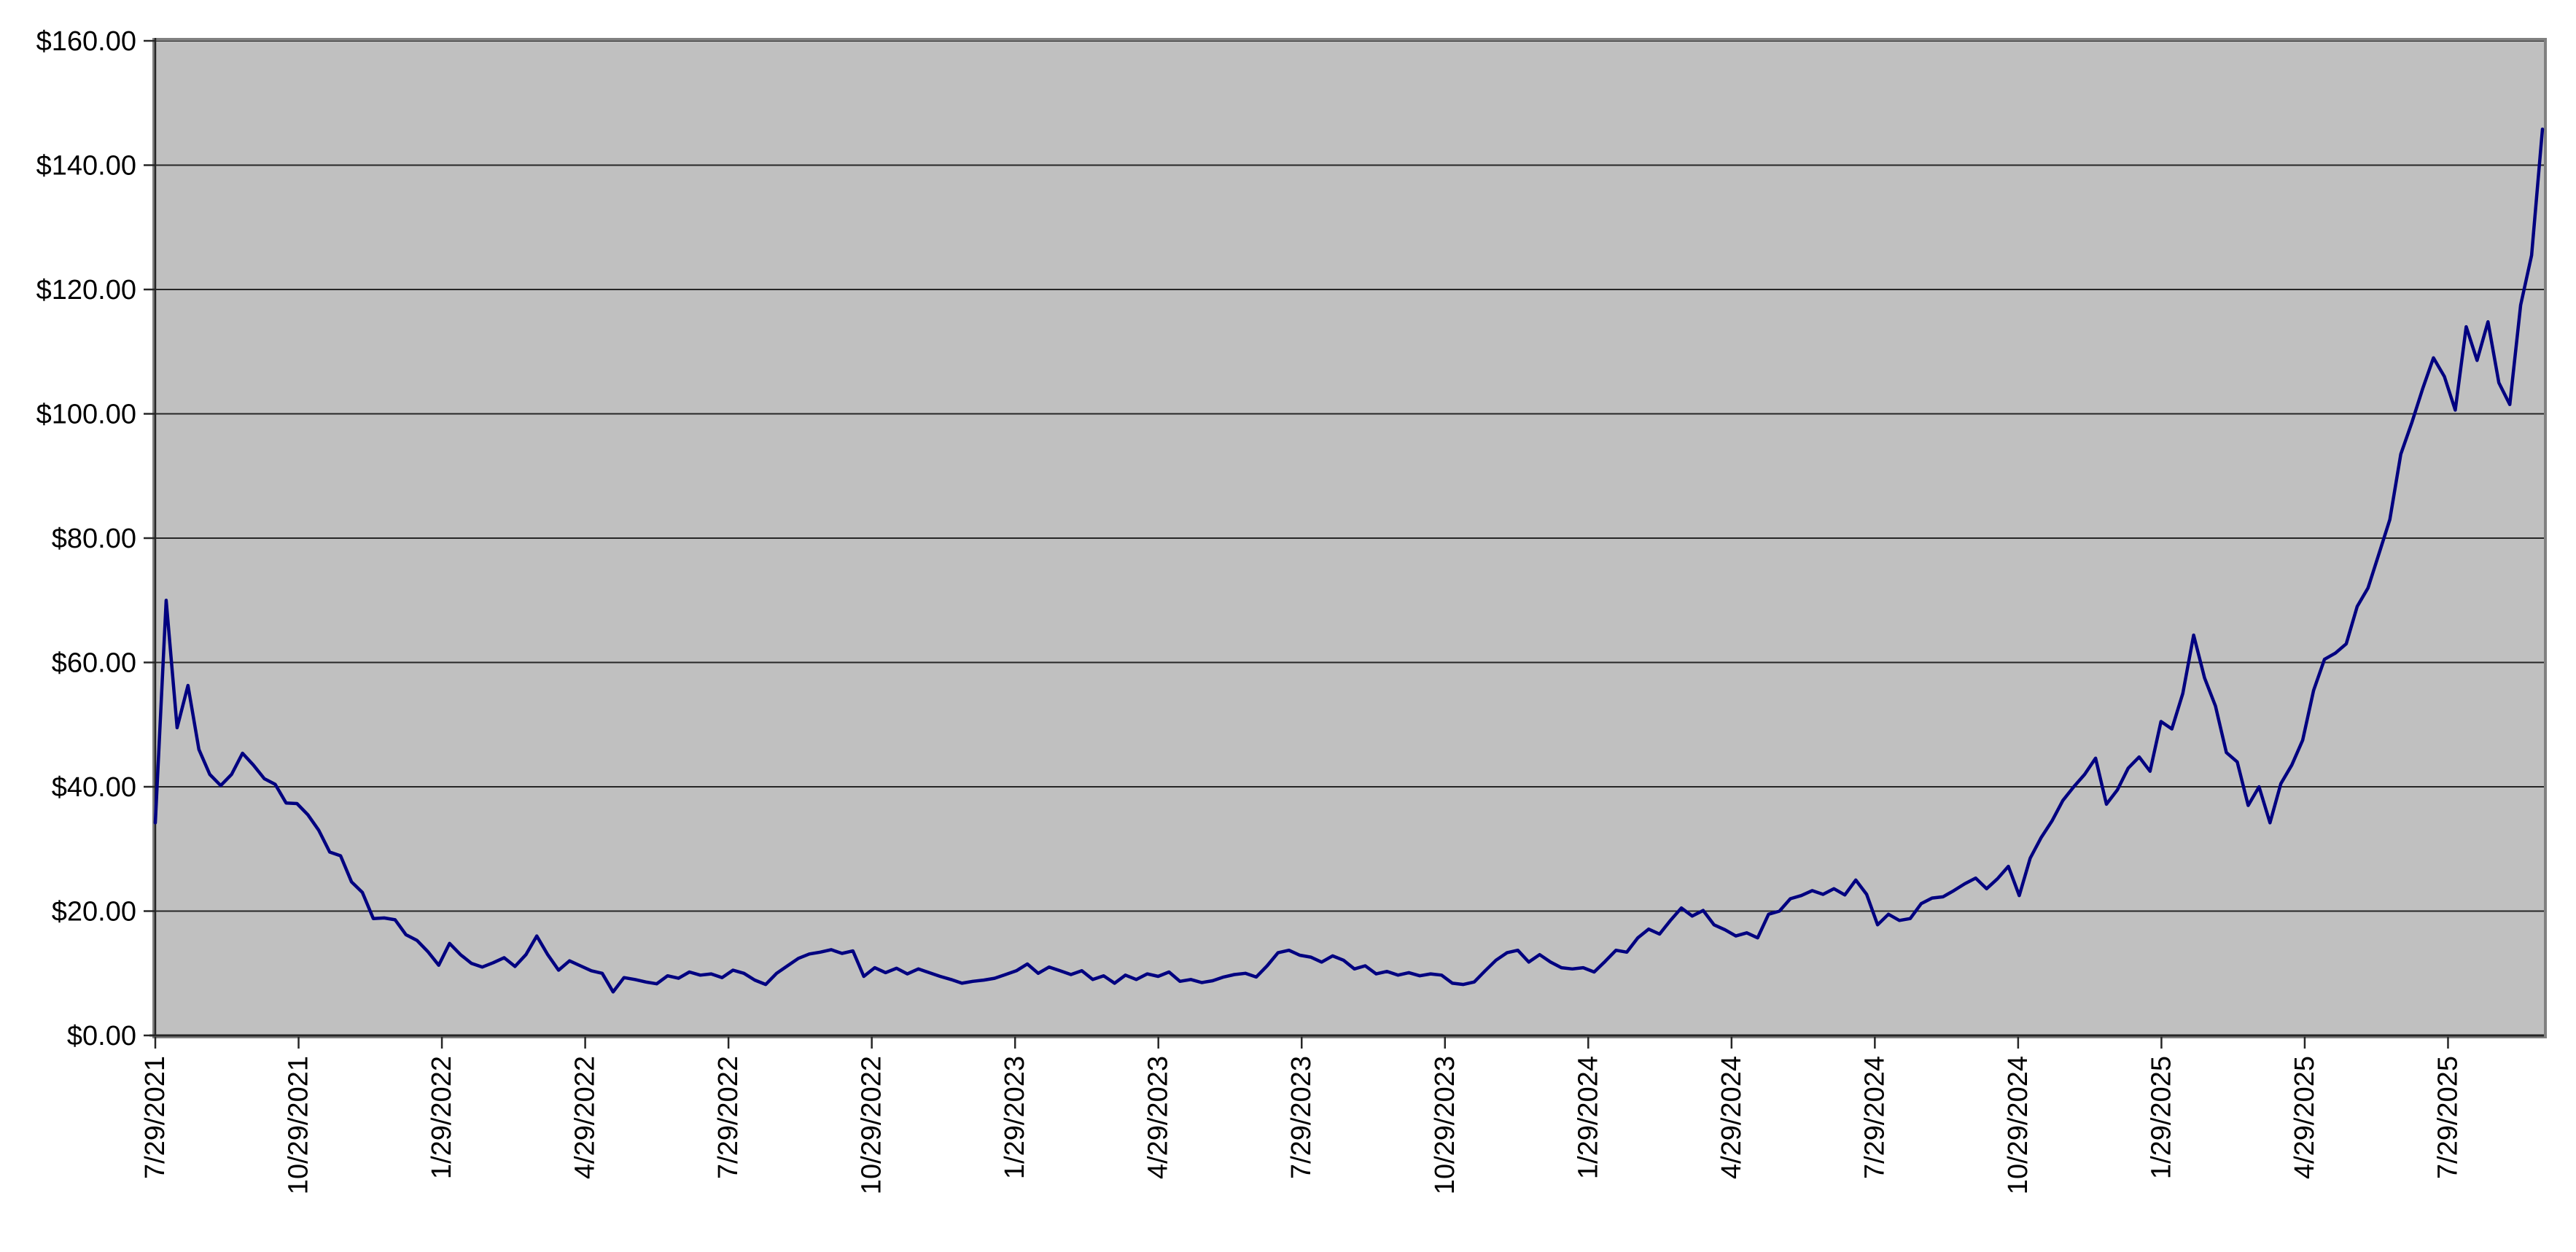 The width and height of the screenshot is (2576, 1252). Describe the element at coordinates (2161, 1117) in the screenshot. I see `x-axis-label: 1/29/2025` at that location.